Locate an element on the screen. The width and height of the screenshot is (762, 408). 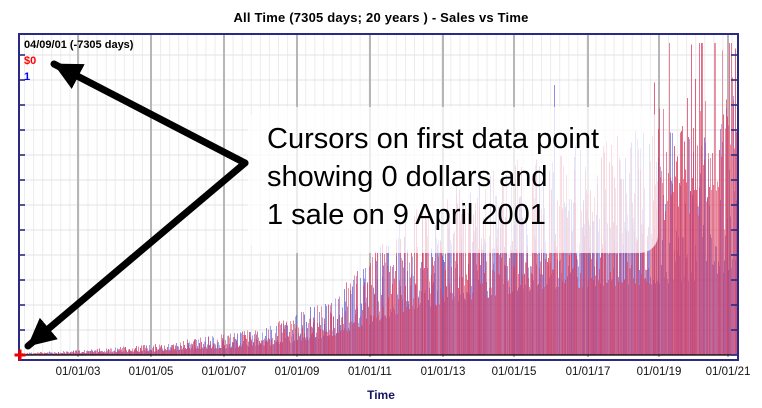
cursor-dollars-value: $0 is located at coordinates (30, 61).